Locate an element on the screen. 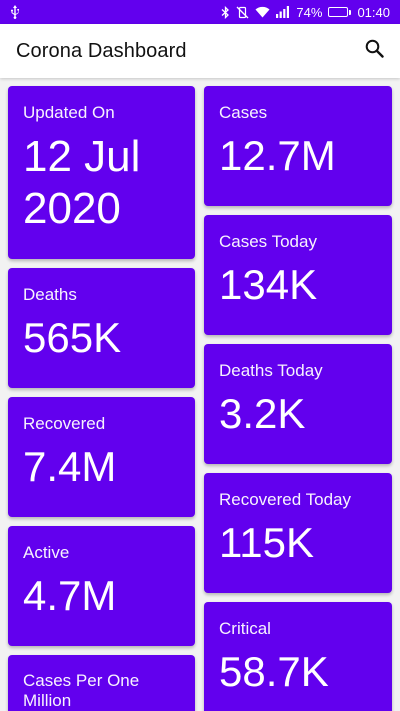  card-deaths: Deaths 565K is located at coordinates (101, 328).